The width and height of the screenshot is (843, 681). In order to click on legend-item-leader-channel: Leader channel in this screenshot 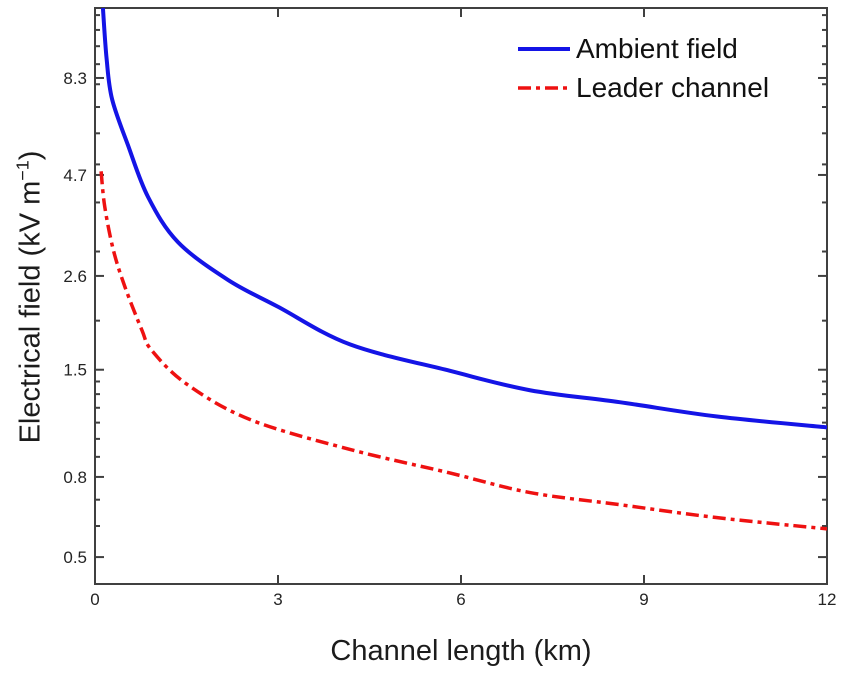, I will do `click(643, 87)`.